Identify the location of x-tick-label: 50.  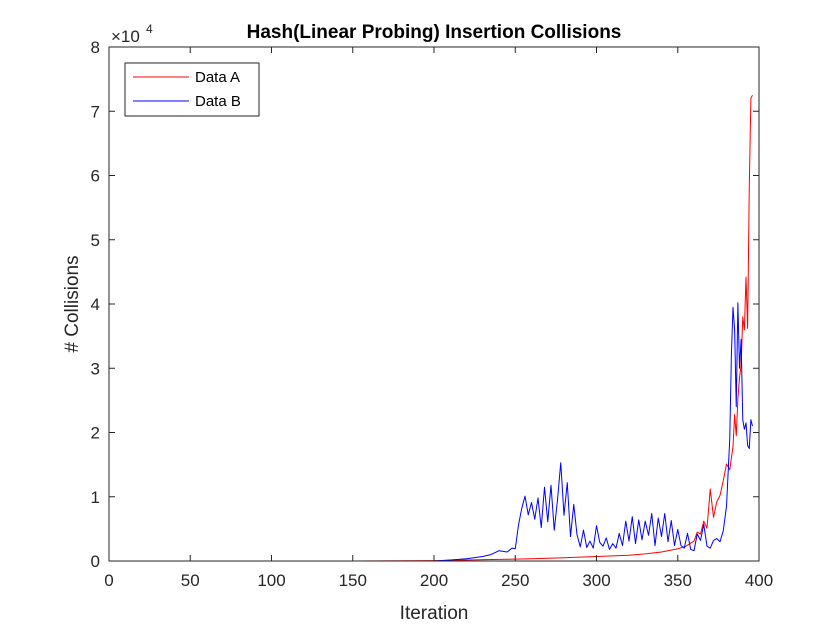
(190, 580).